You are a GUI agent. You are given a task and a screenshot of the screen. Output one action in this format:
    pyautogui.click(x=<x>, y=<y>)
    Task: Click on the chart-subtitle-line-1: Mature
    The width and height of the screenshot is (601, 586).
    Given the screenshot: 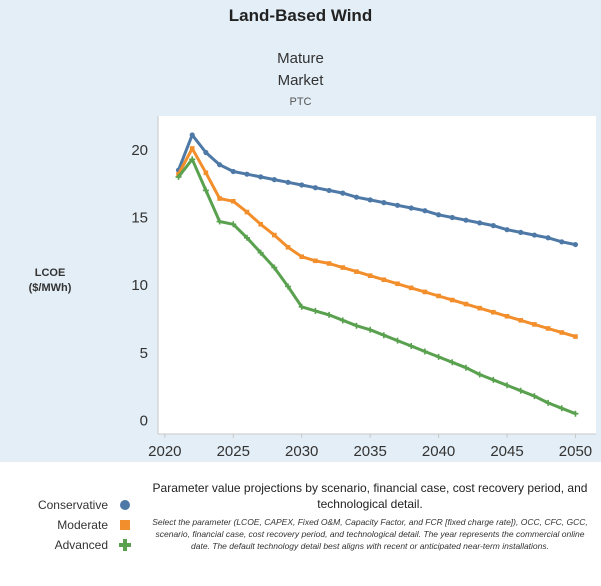 What is the action you would take?
    pyautogui.click(x=300, y=58)
    